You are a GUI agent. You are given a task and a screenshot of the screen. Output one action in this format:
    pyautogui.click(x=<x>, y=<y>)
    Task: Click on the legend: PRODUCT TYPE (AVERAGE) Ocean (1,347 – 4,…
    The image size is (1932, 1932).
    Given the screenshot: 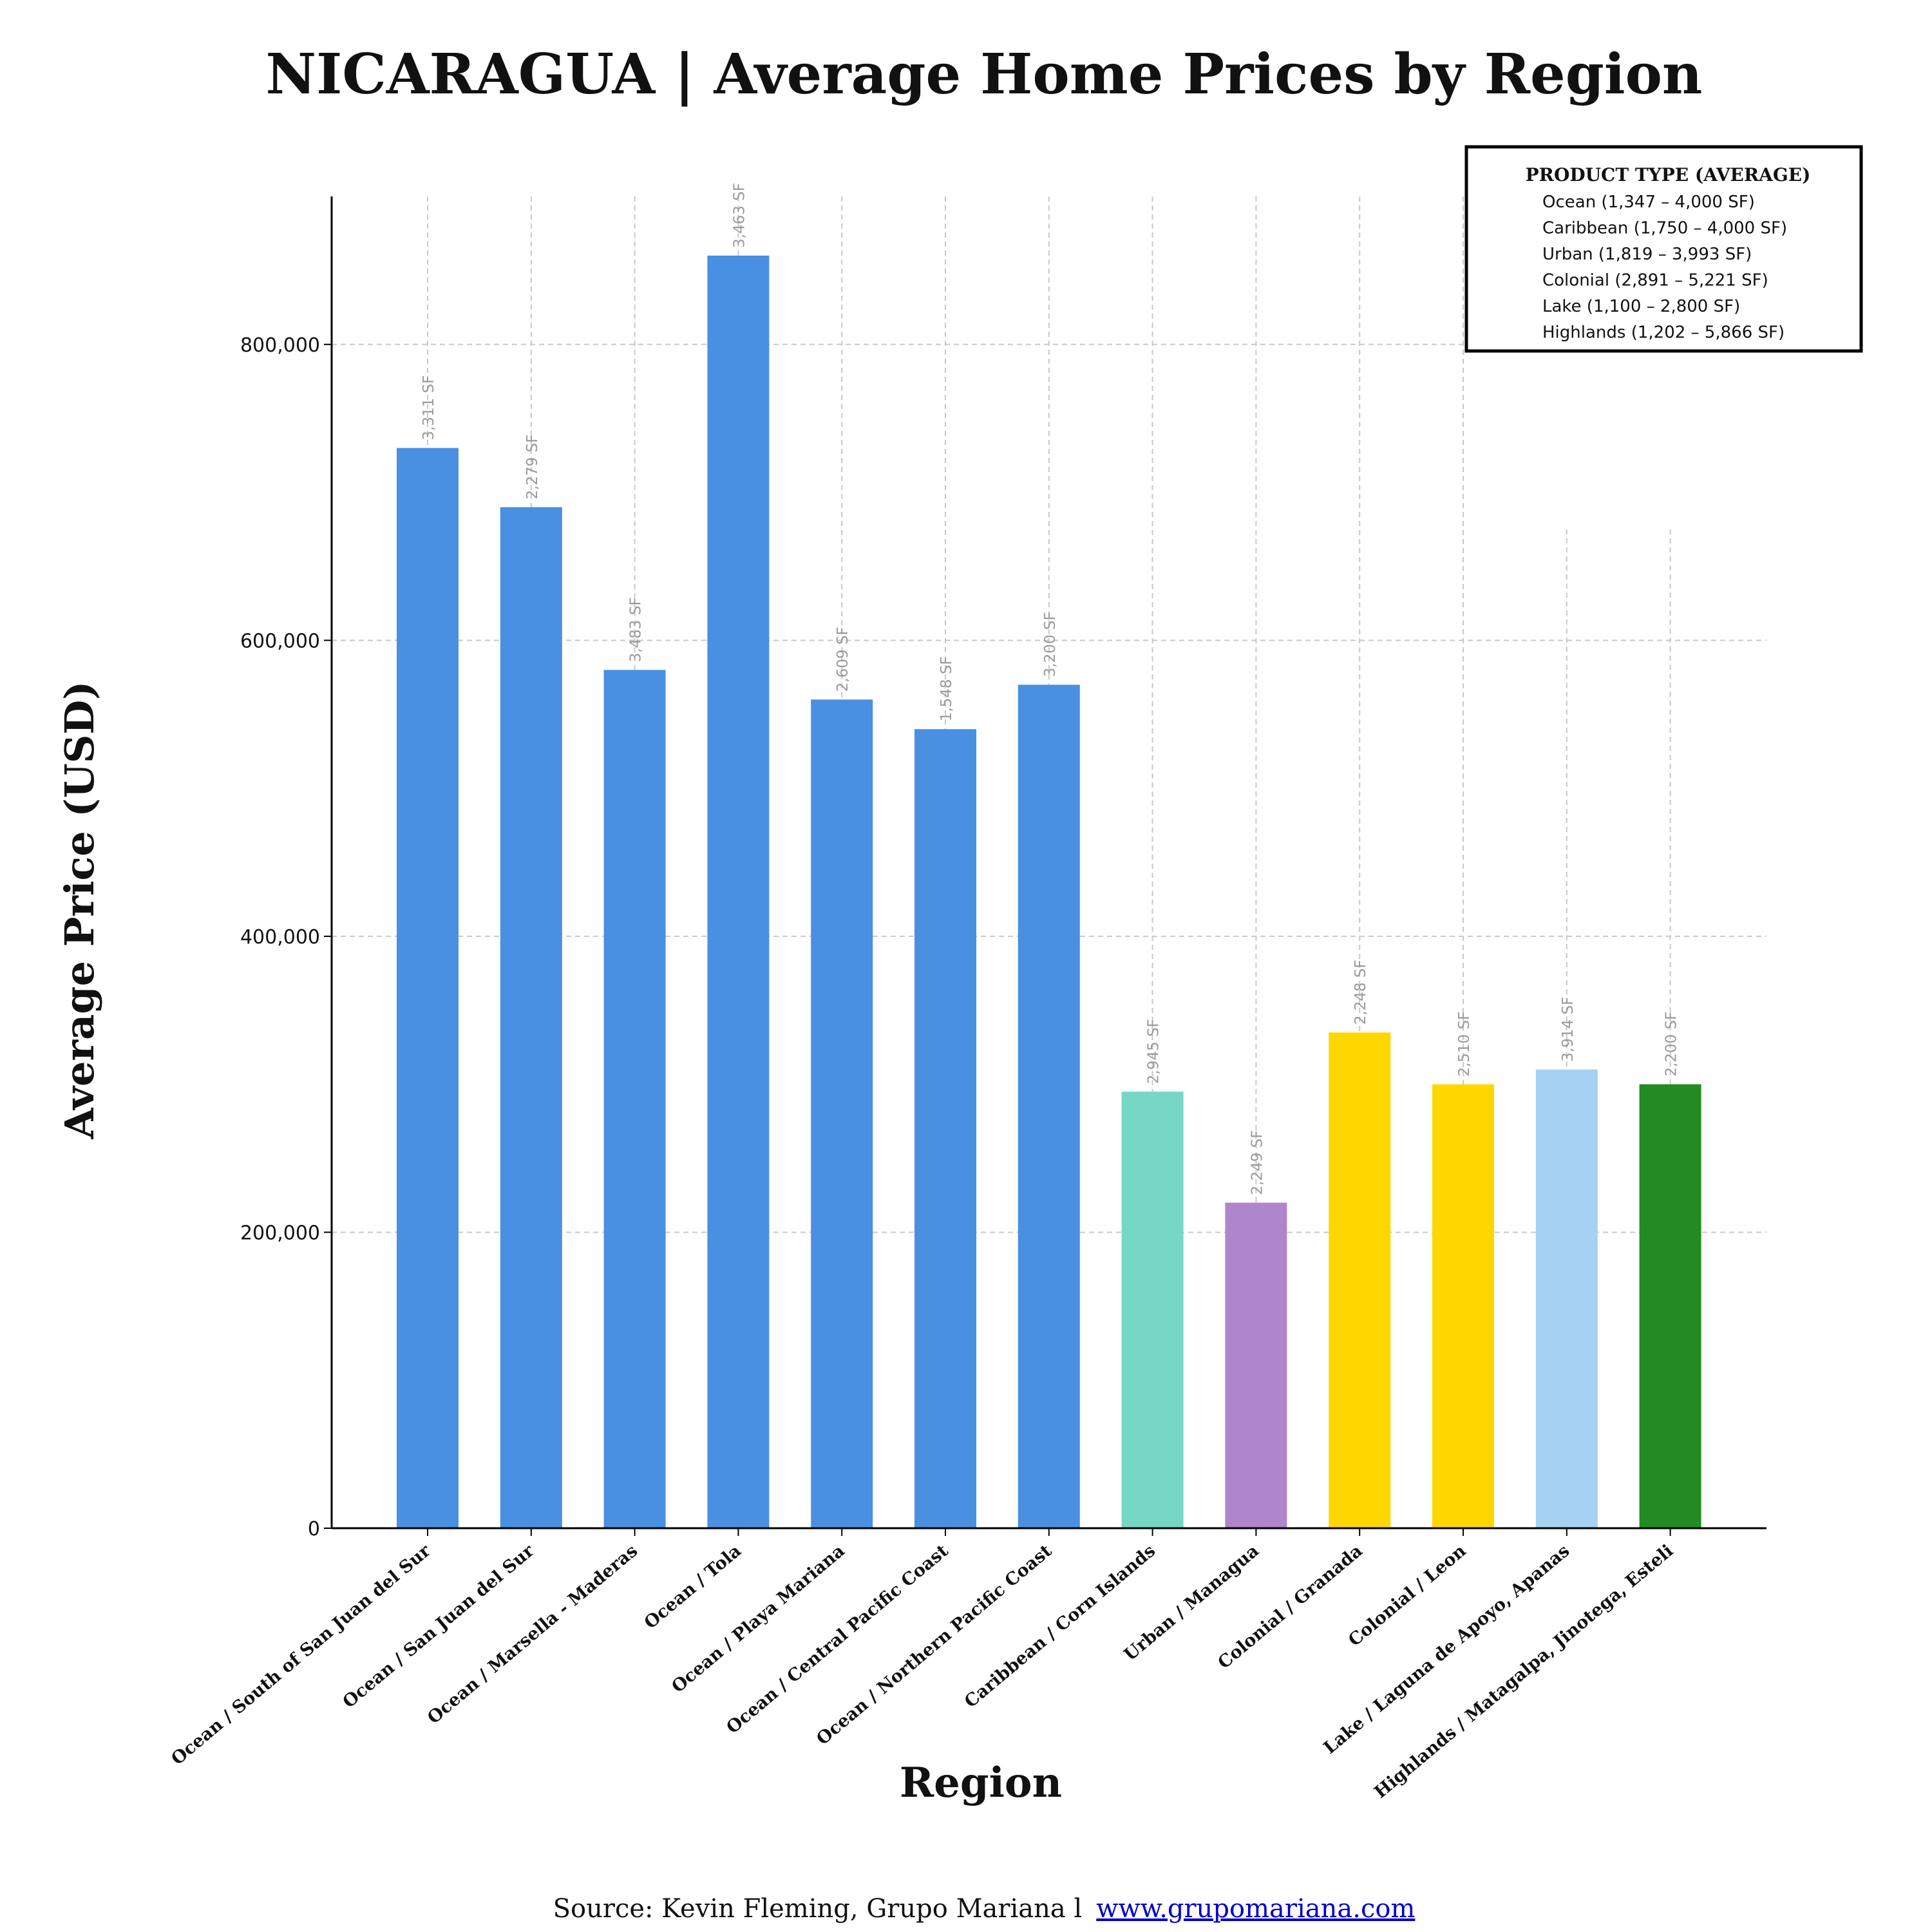 What is the action you would take?
    pyautogui.click(x=1663, y=249)
    